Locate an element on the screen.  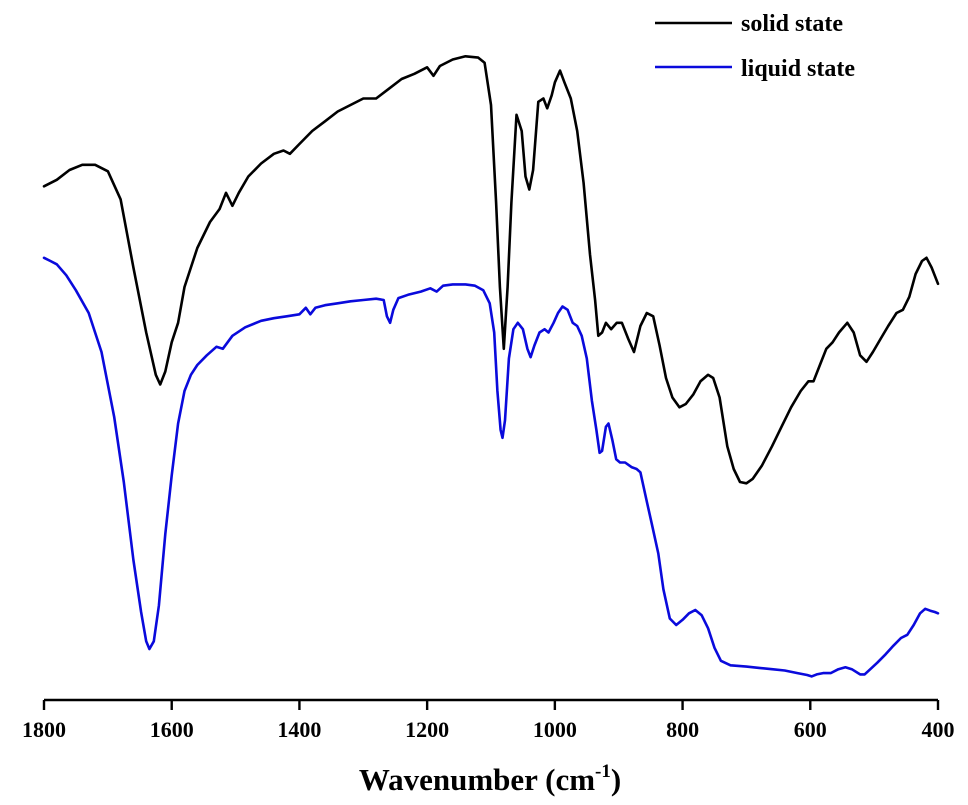
x-tick-label-1400: 1400 is located at coordinates (299, 729).